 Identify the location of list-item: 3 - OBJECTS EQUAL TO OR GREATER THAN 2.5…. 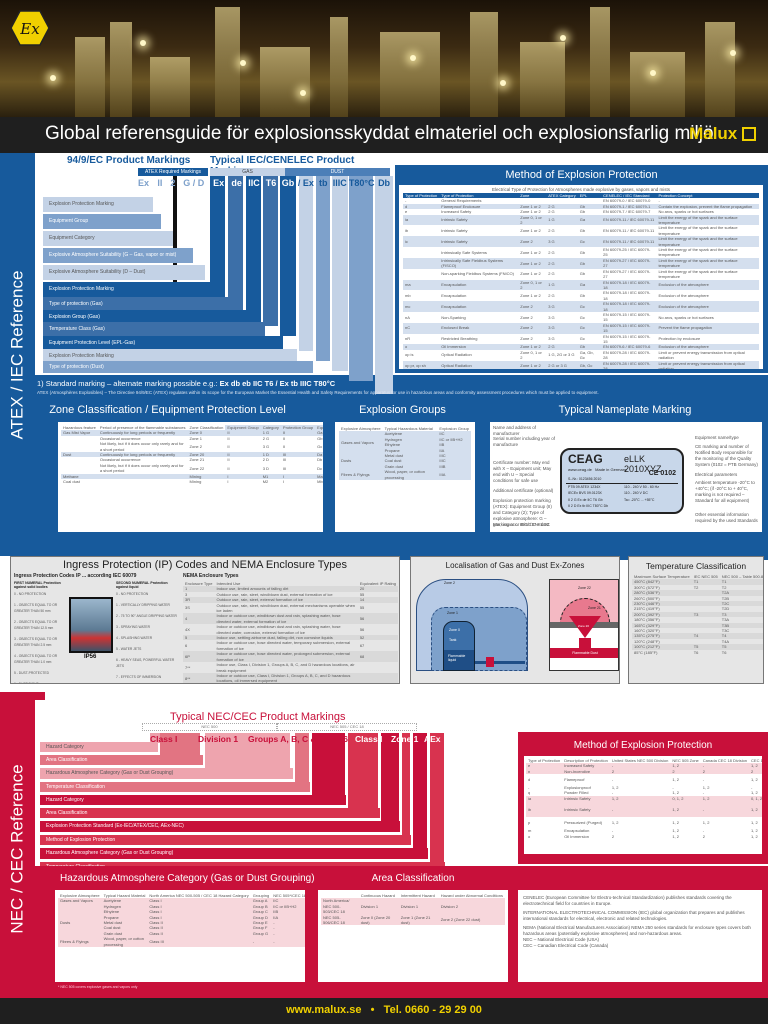
(36, 642).